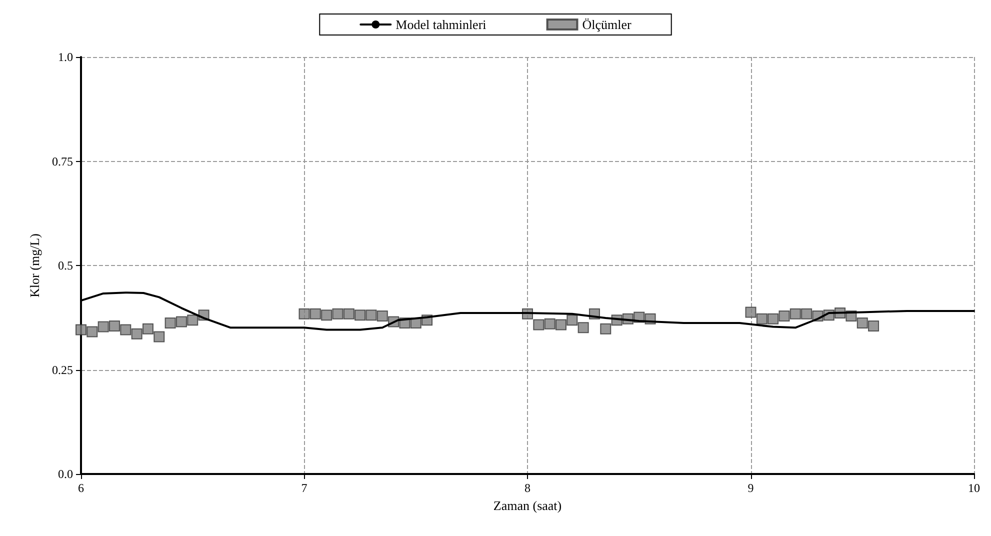  Describe the element at coordinates (527, 505) in the screenshot. I see `x-axis-title: Zaman (saat)` at that location.